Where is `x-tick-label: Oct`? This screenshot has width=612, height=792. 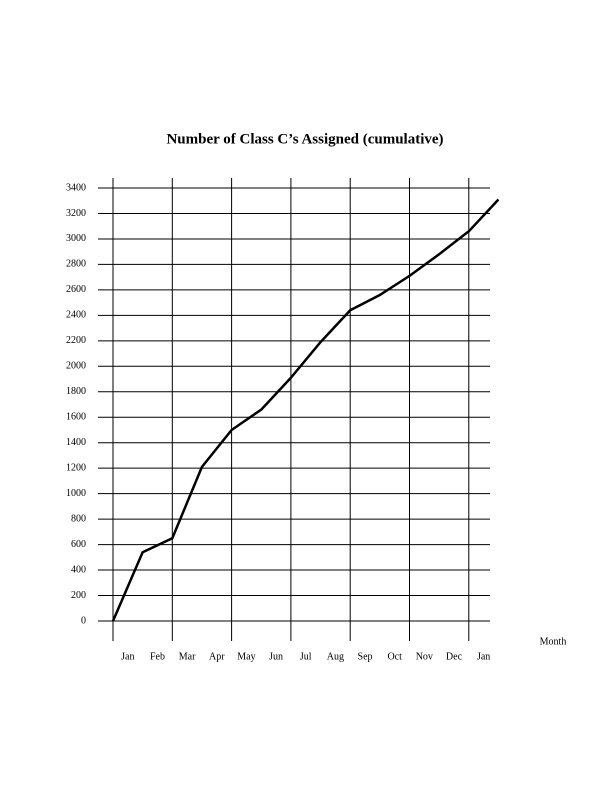 x-tick-label: Oct is located at coordinates (394, 656).